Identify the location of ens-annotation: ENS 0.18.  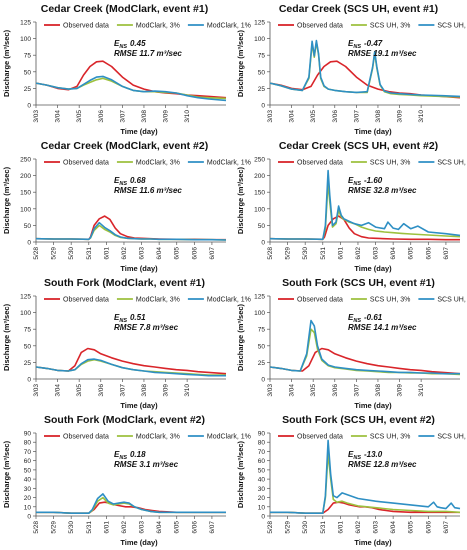
(130, 455).